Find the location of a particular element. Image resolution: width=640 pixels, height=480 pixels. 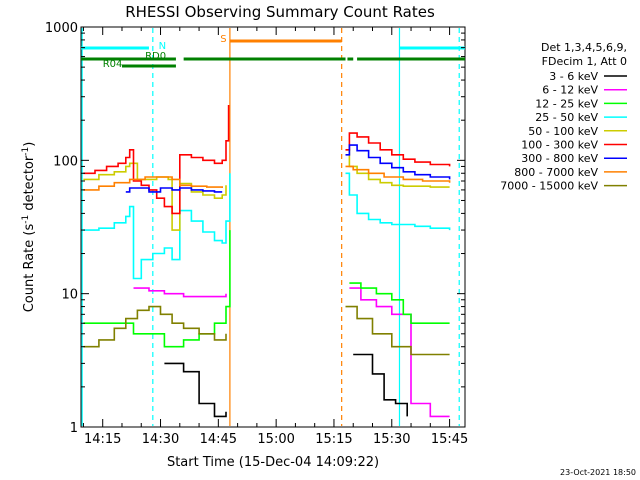

chart-title: RHESSI Observing Summary Count Rates is located at coordinates (280, 12).